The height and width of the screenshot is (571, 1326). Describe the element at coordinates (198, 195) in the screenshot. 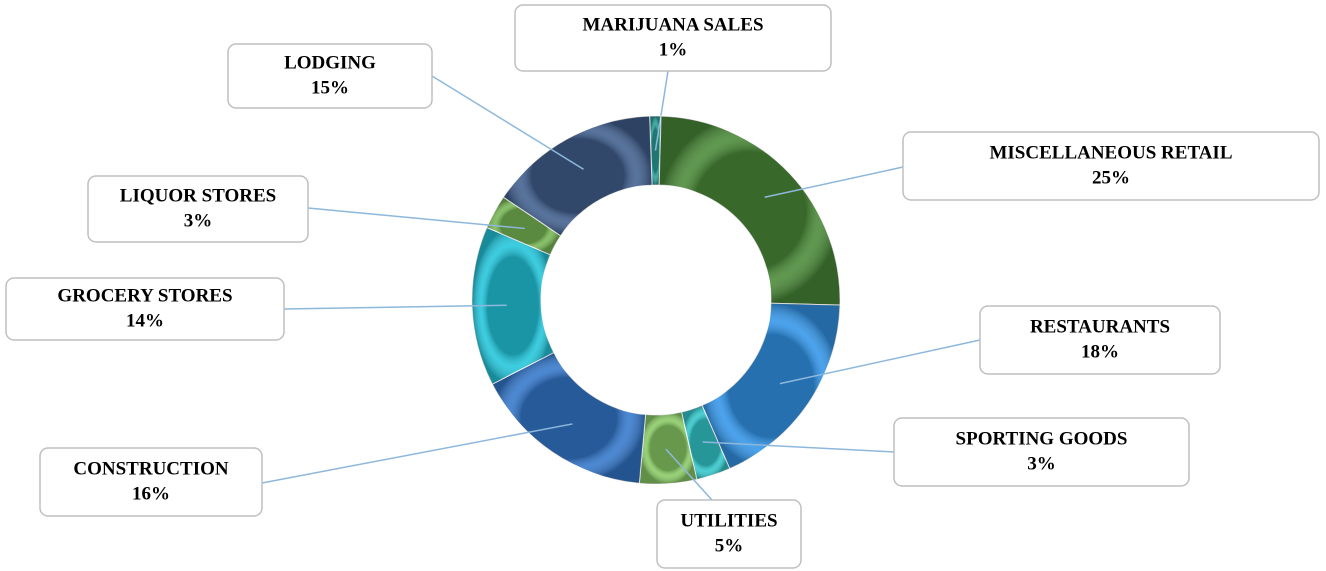

I see `category-label: LIQUOR STORES` at that location.